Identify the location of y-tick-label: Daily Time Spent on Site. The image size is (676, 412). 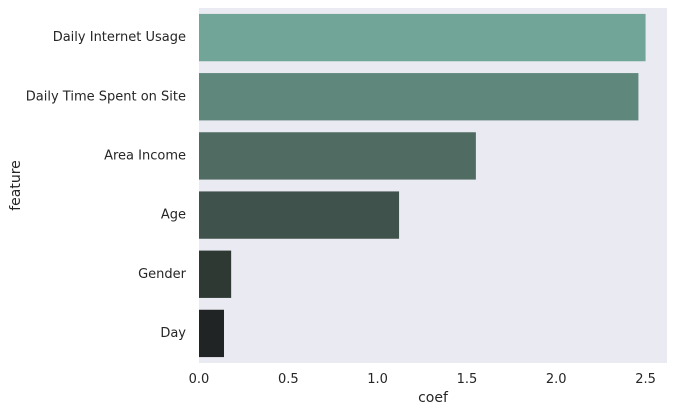
(106, 96).